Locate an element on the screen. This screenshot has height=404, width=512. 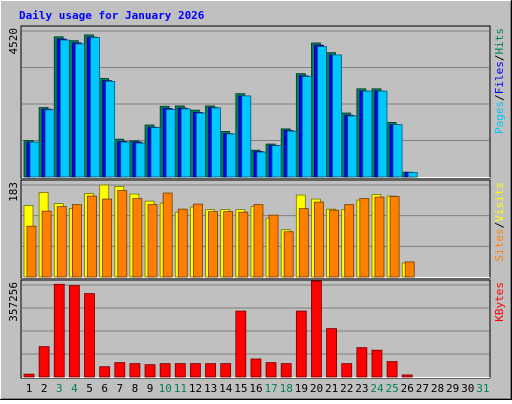
x-tick-label-day-28: 28 is located at coordinates (437, 388).